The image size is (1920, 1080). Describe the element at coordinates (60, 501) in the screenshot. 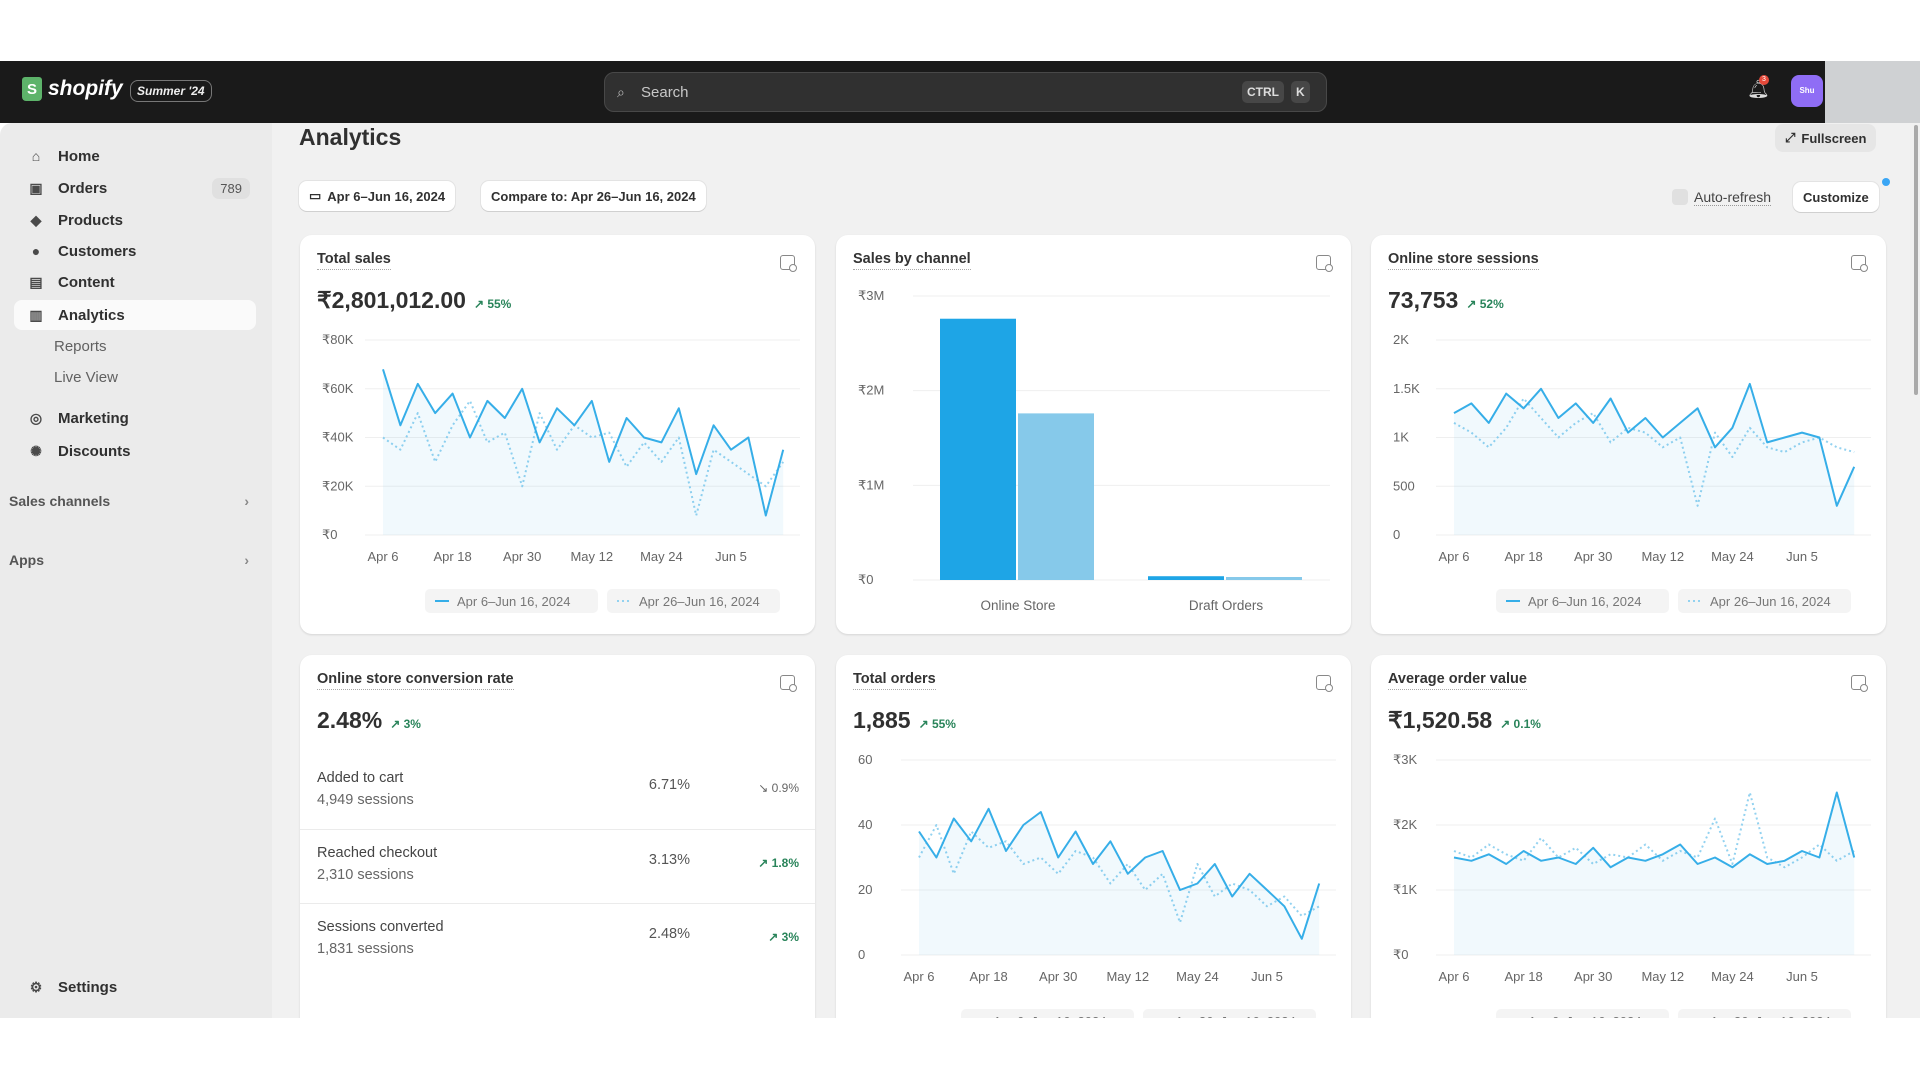

I see `section-label: Sales channels` at that location.